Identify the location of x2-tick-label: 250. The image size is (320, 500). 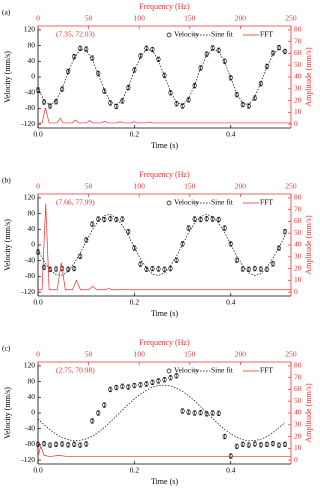
(291, 186).